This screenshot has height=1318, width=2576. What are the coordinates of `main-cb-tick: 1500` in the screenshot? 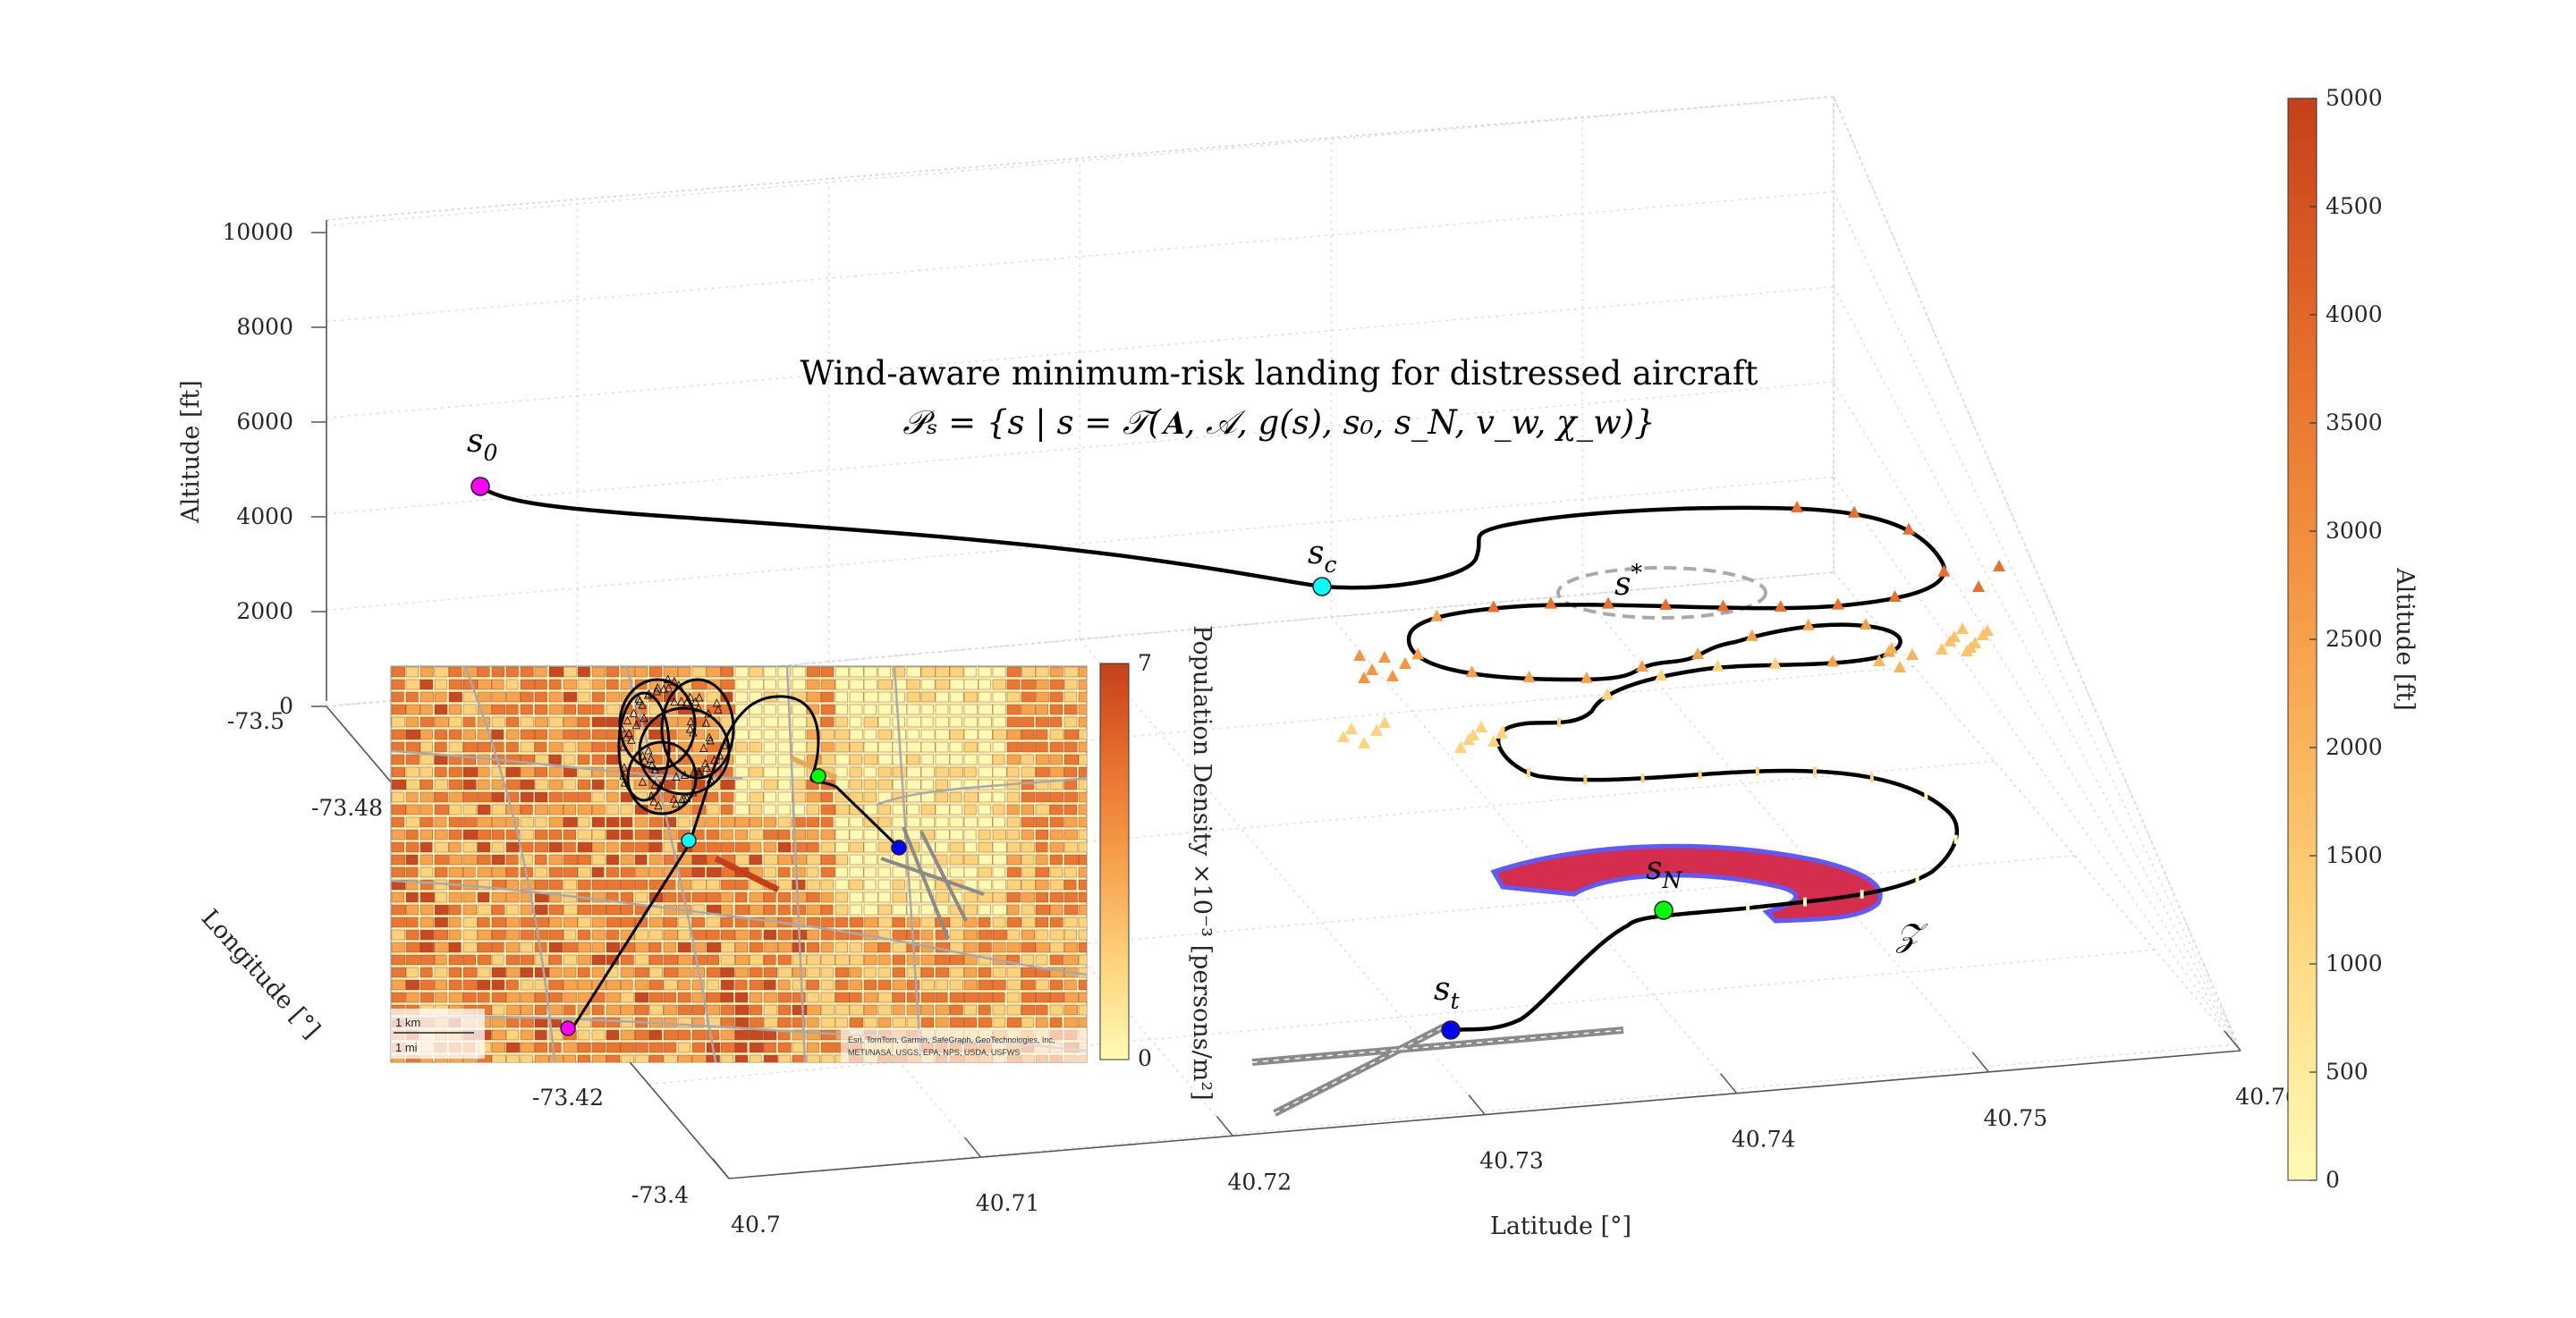 It's located at (2354, 855).